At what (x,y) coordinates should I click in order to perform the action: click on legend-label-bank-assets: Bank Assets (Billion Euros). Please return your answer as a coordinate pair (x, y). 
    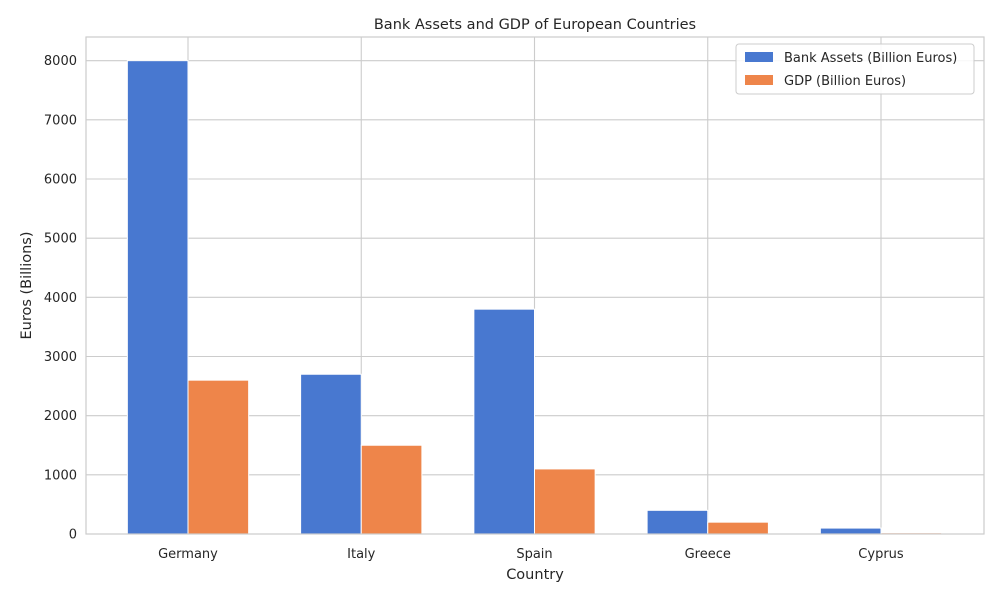
    Looking at the image, I should click on (870, 58).